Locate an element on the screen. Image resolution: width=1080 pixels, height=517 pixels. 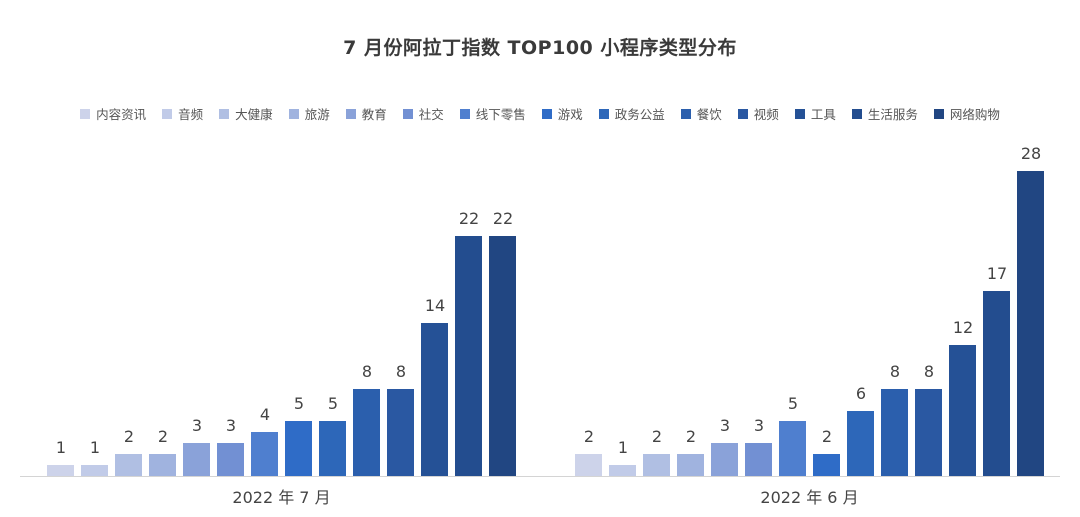
legend-item: 音频 is located at coordinates (182, 113).